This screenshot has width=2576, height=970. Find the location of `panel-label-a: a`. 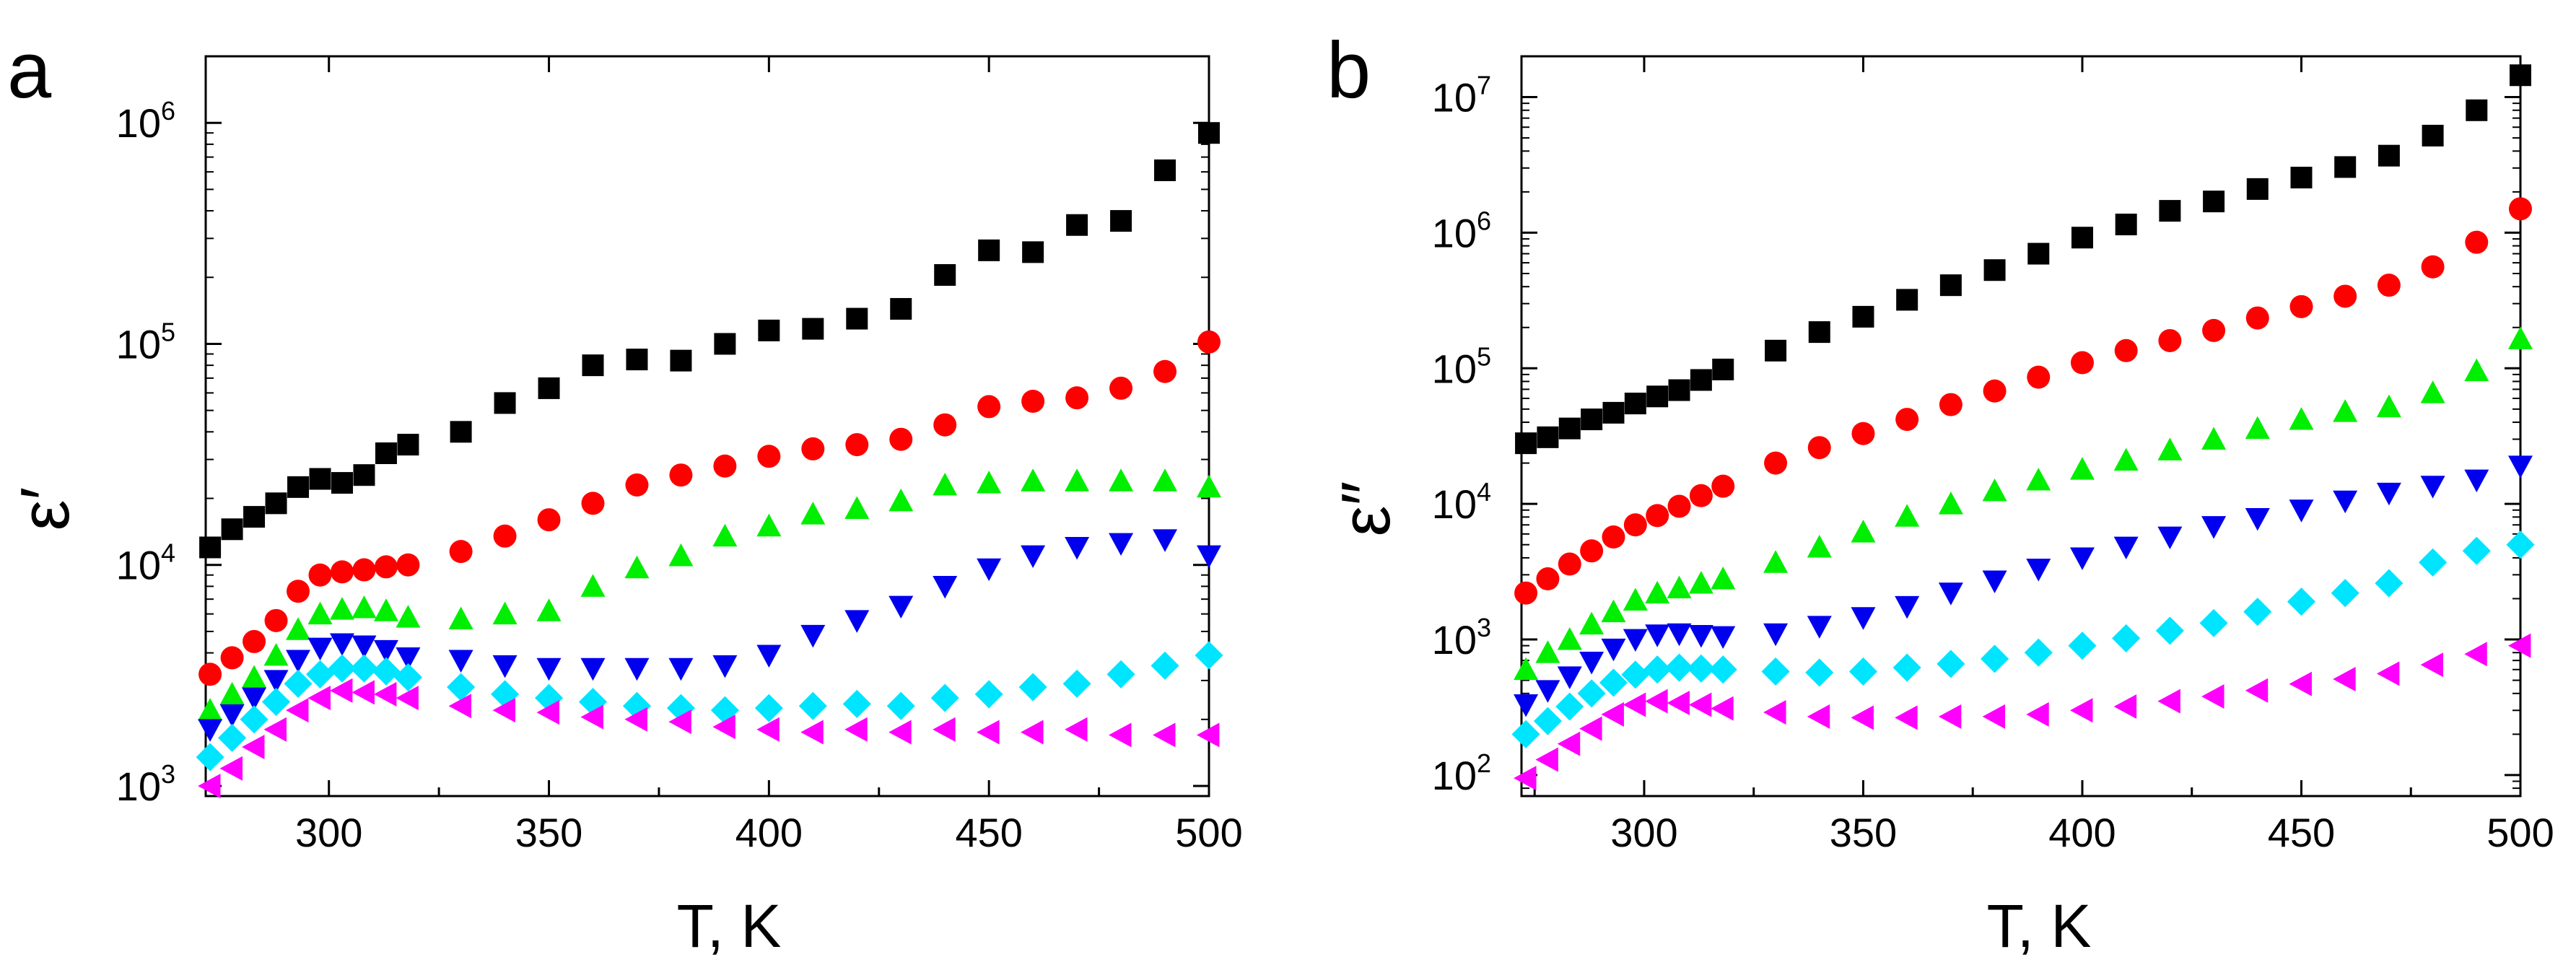

panel-label-a: a is located at coordinates (29, 70).